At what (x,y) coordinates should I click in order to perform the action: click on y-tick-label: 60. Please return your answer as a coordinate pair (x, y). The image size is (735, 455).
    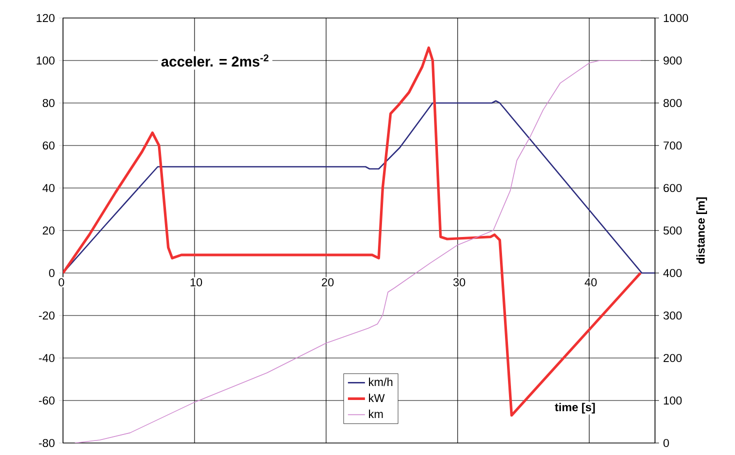
    Looking at the image, I should click on (48, 145).